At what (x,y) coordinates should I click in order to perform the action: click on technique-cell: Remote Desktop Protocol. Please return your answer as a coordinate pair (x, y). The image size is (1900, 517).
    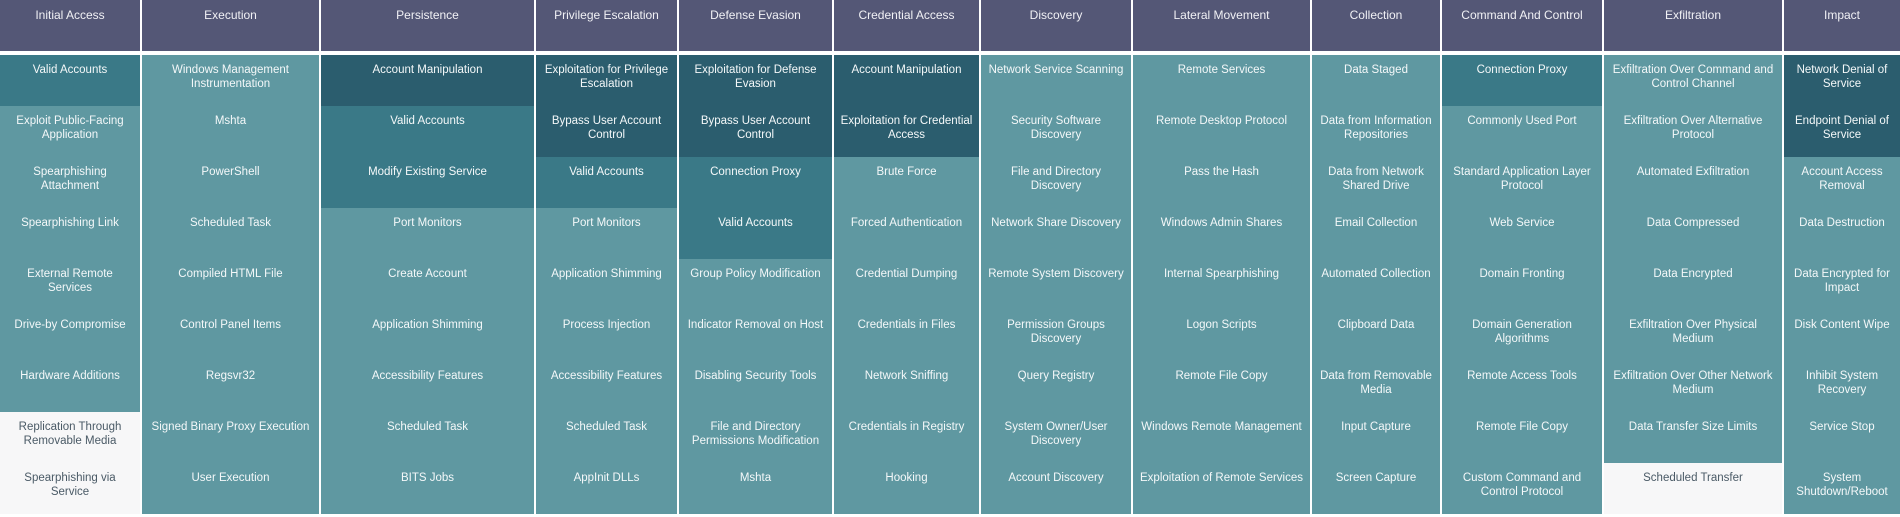
    Looking at the image, I should click on (1221, 131).